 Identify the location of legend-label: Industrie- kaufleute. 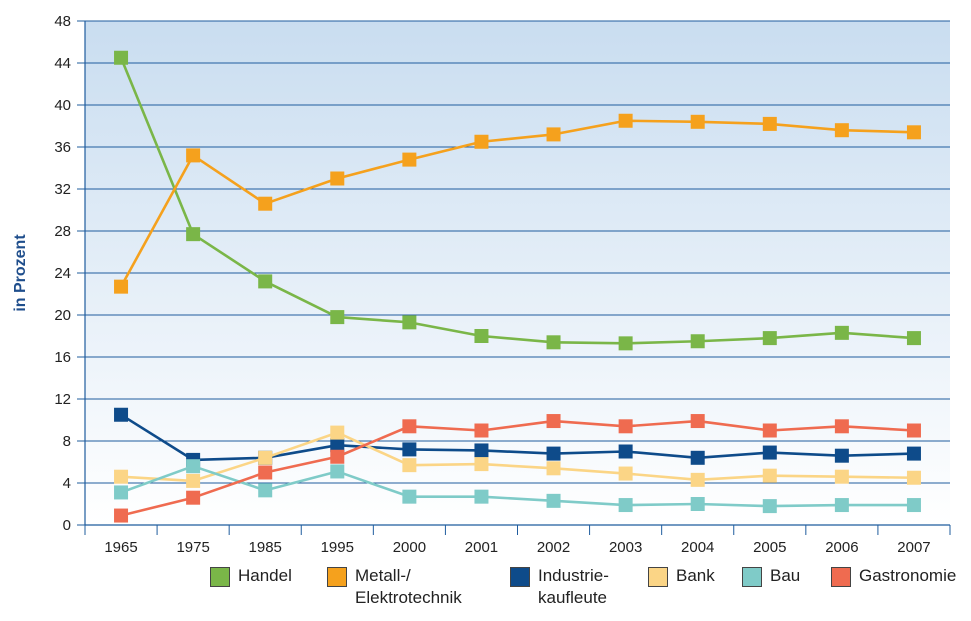
(573, 586).